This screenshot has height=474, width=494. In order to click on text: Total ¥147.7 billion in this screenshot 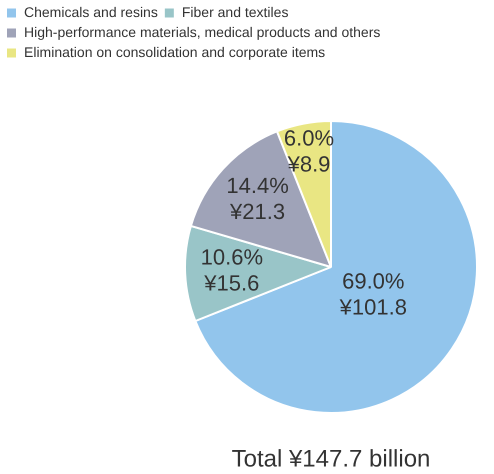, I will do `click(331, 459)`.